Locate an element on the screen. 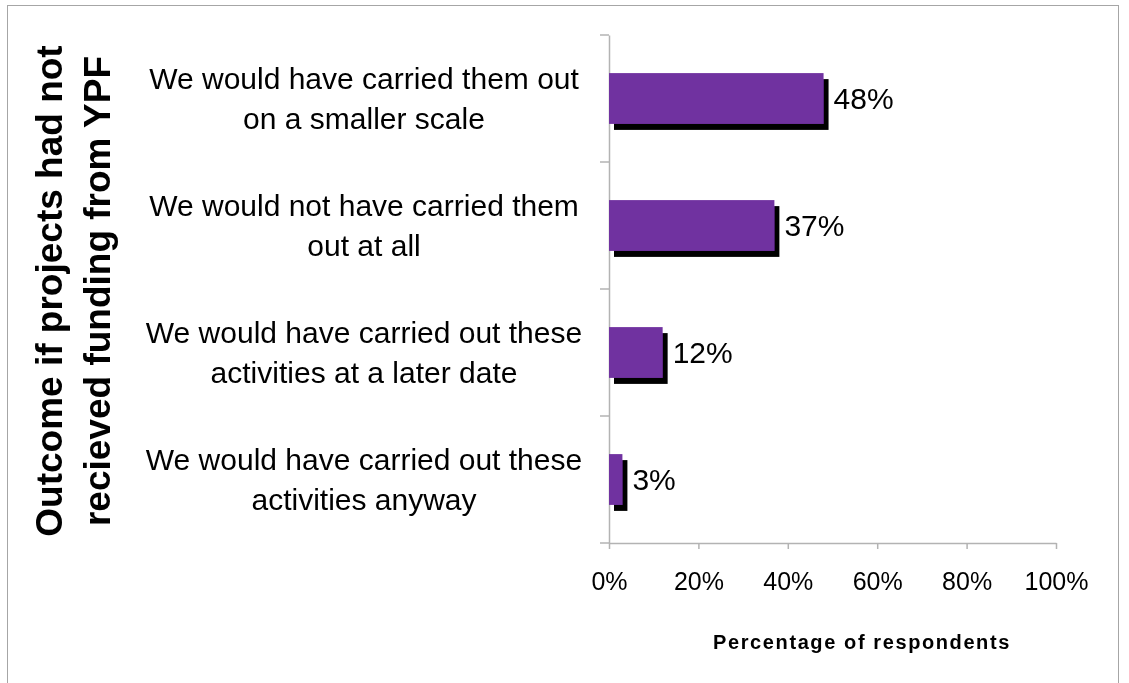 The width and height of the screenshot is (1129, 683). x-tick-label: 40% is located at coordinates (788, 580).